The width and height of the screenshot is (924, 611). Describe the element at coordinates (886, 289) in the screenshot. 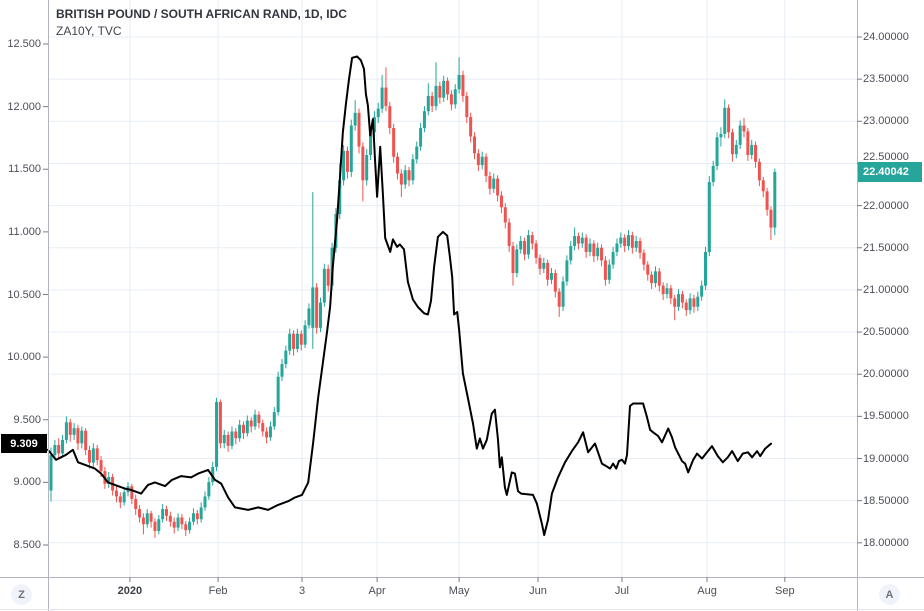

I see `right-price-tick-label: 21.00000` at that location.